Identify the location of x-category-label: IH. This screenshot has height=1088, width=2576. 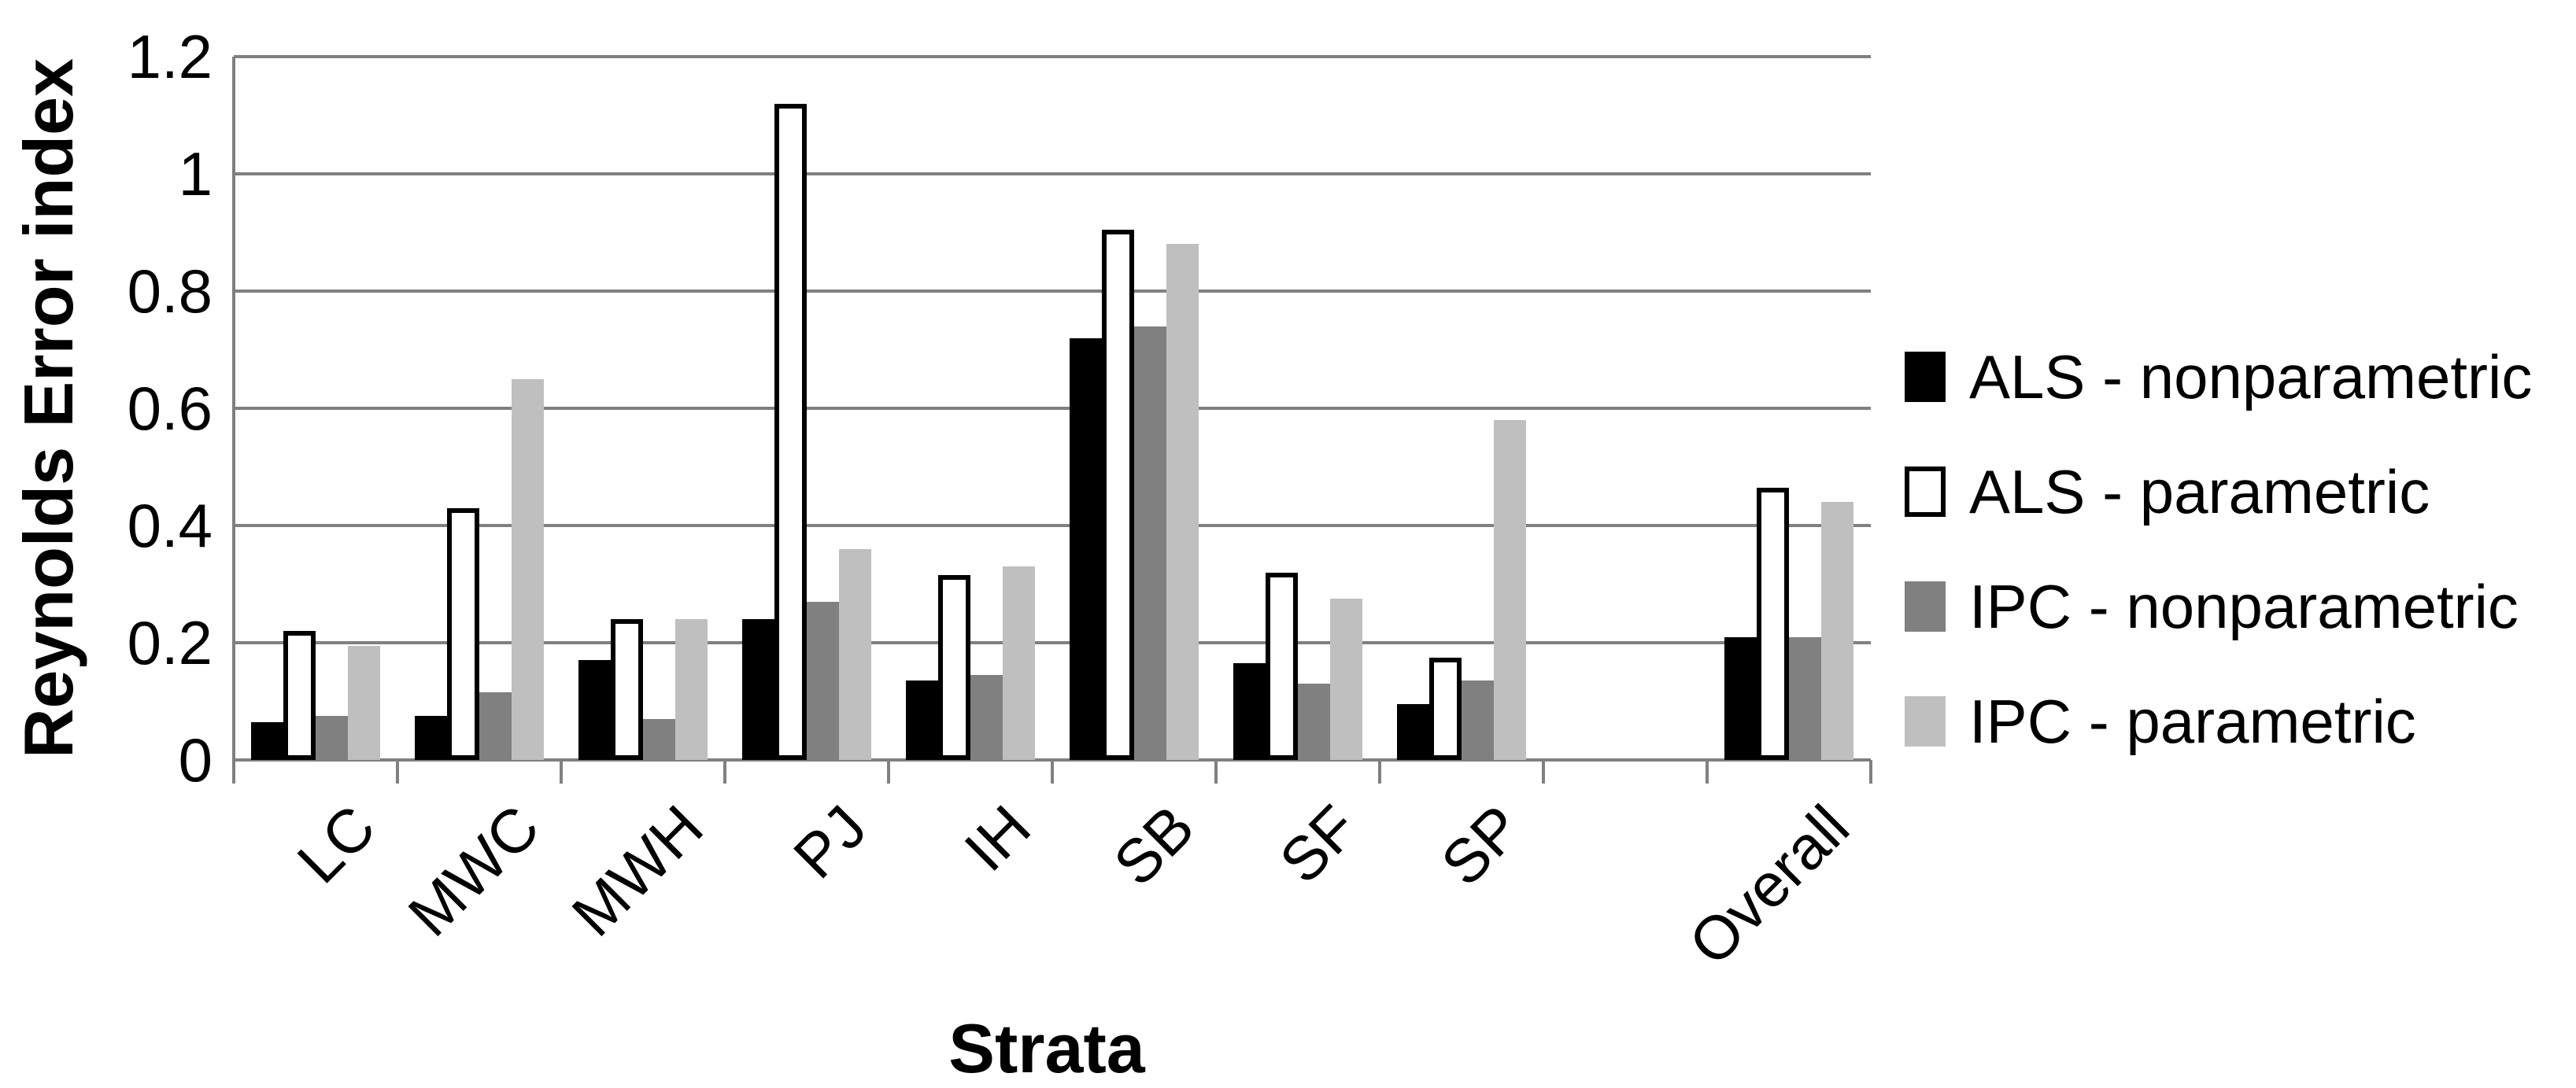
(997, 838).